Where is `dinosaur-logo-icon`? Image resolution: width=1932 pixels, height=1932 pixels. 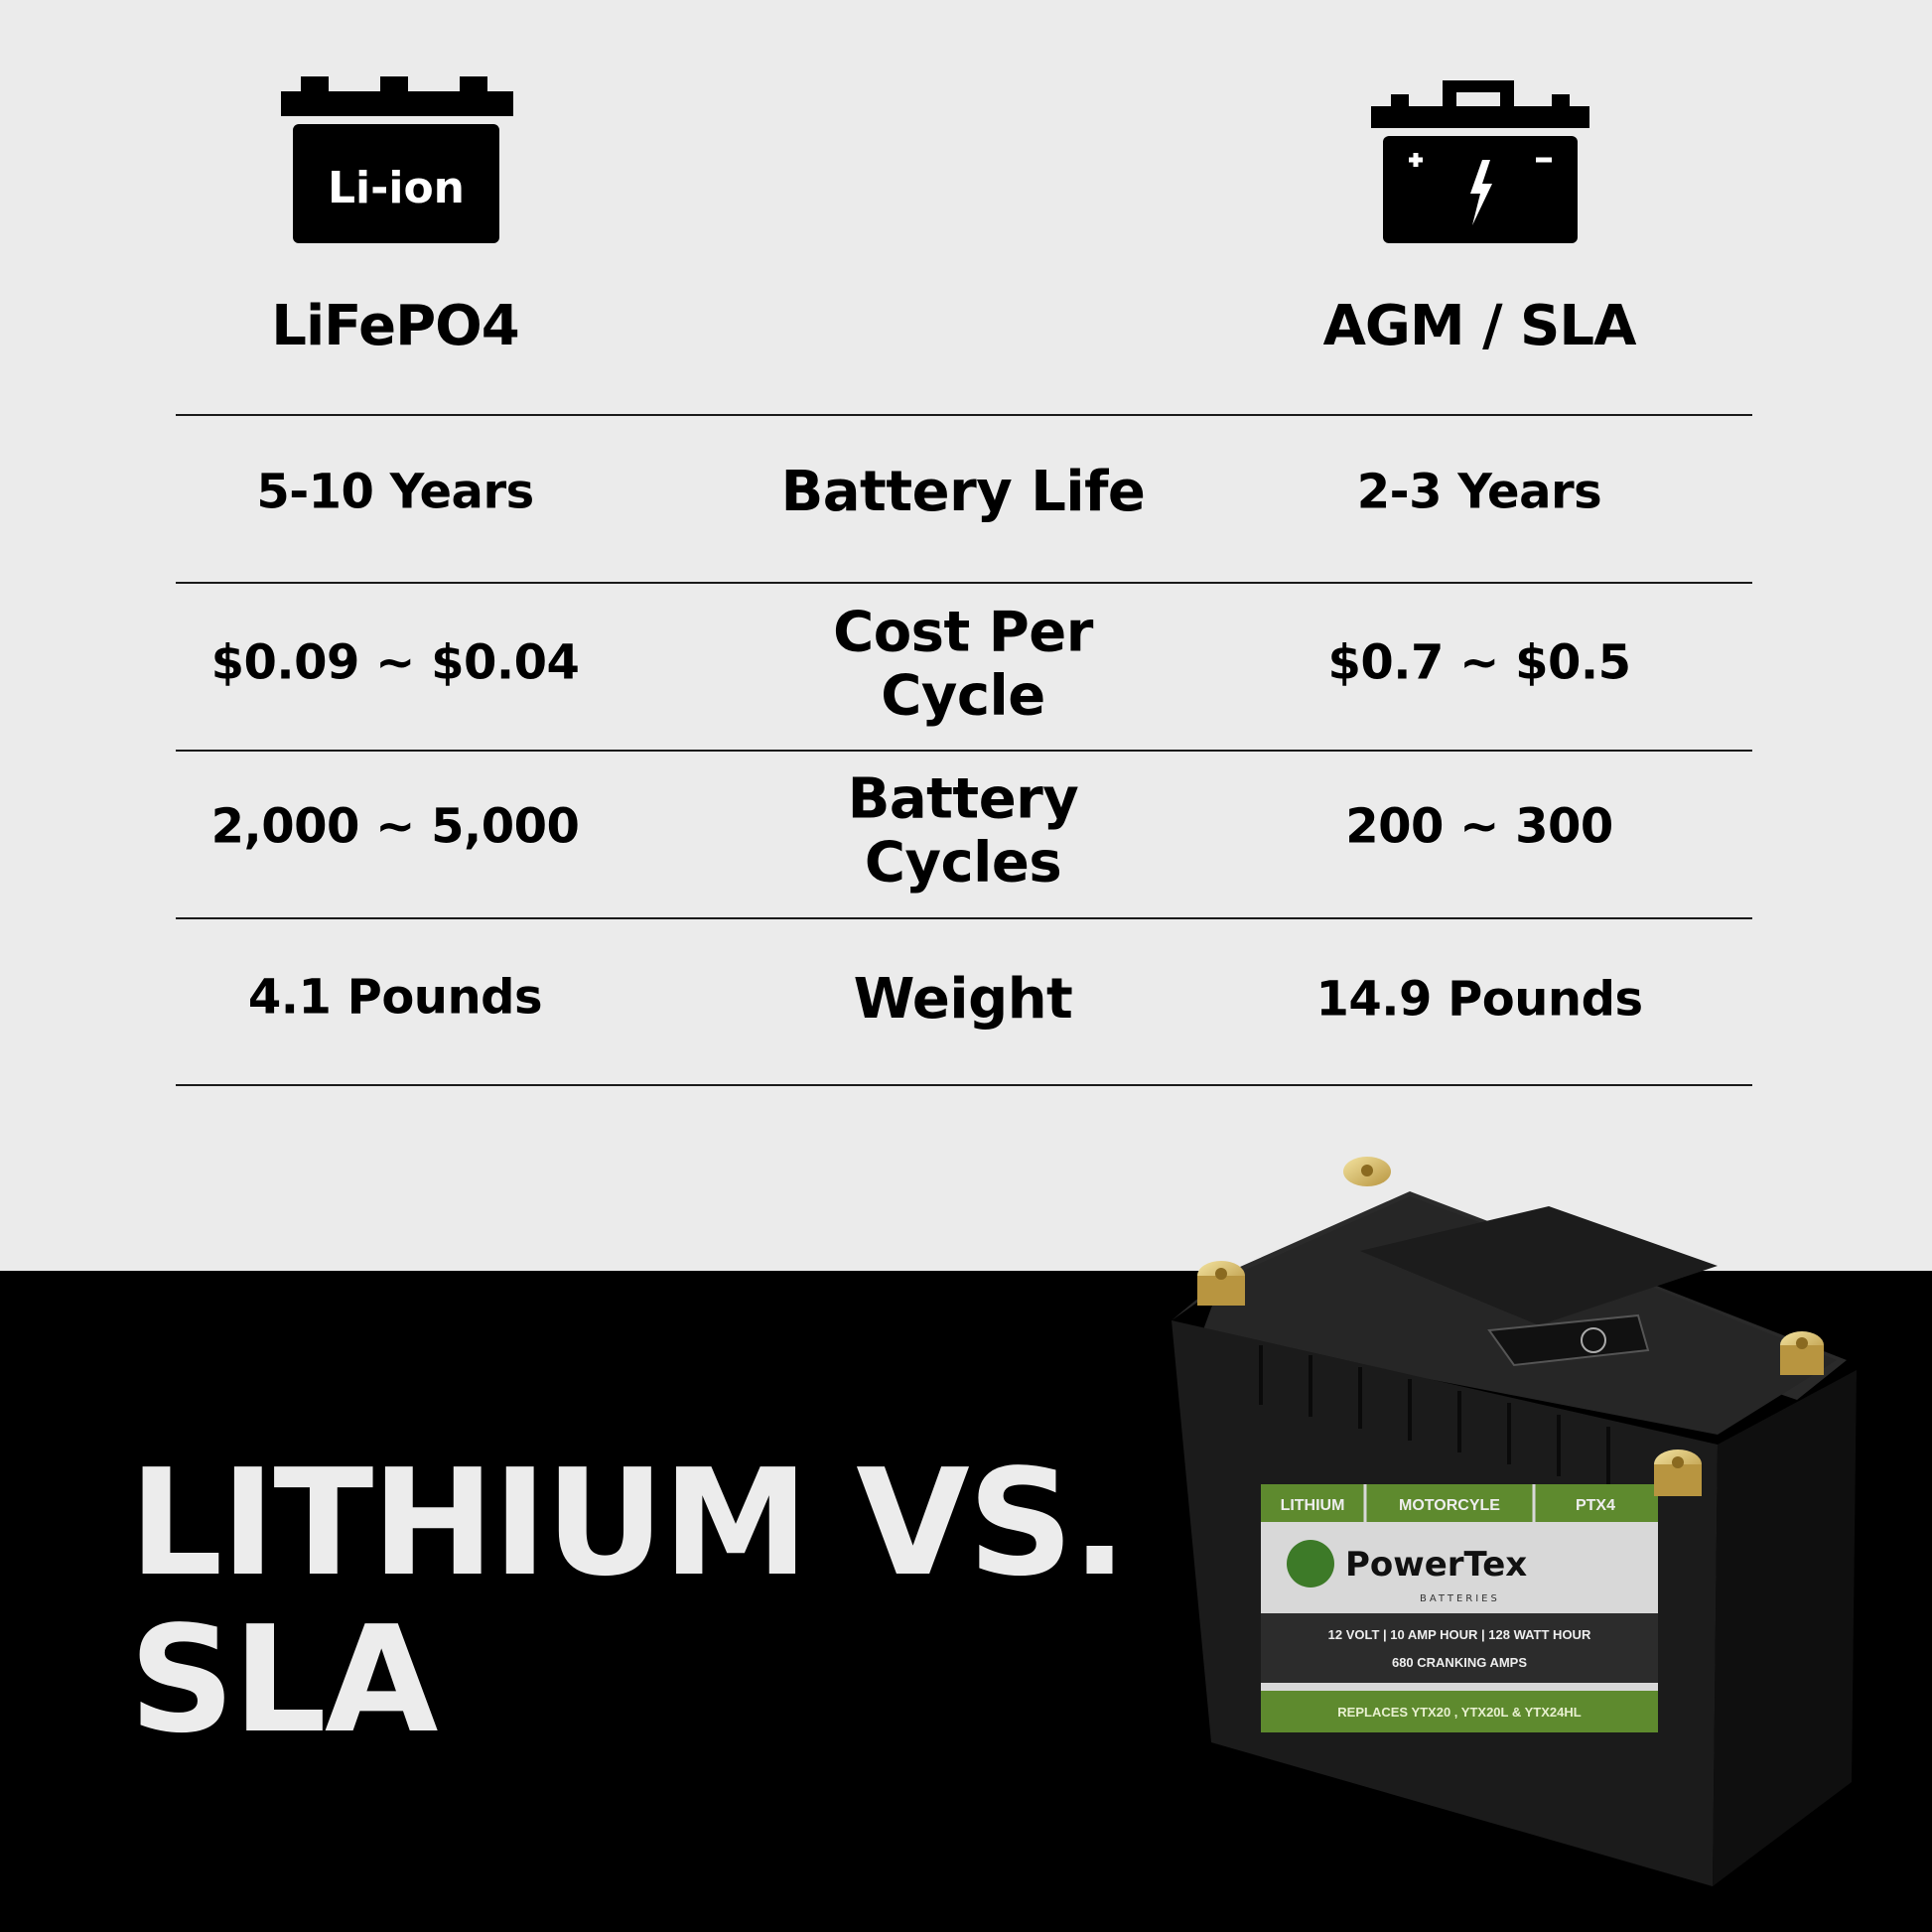
dinosaur-logo-icon is located at coordinates (1310, 1563).